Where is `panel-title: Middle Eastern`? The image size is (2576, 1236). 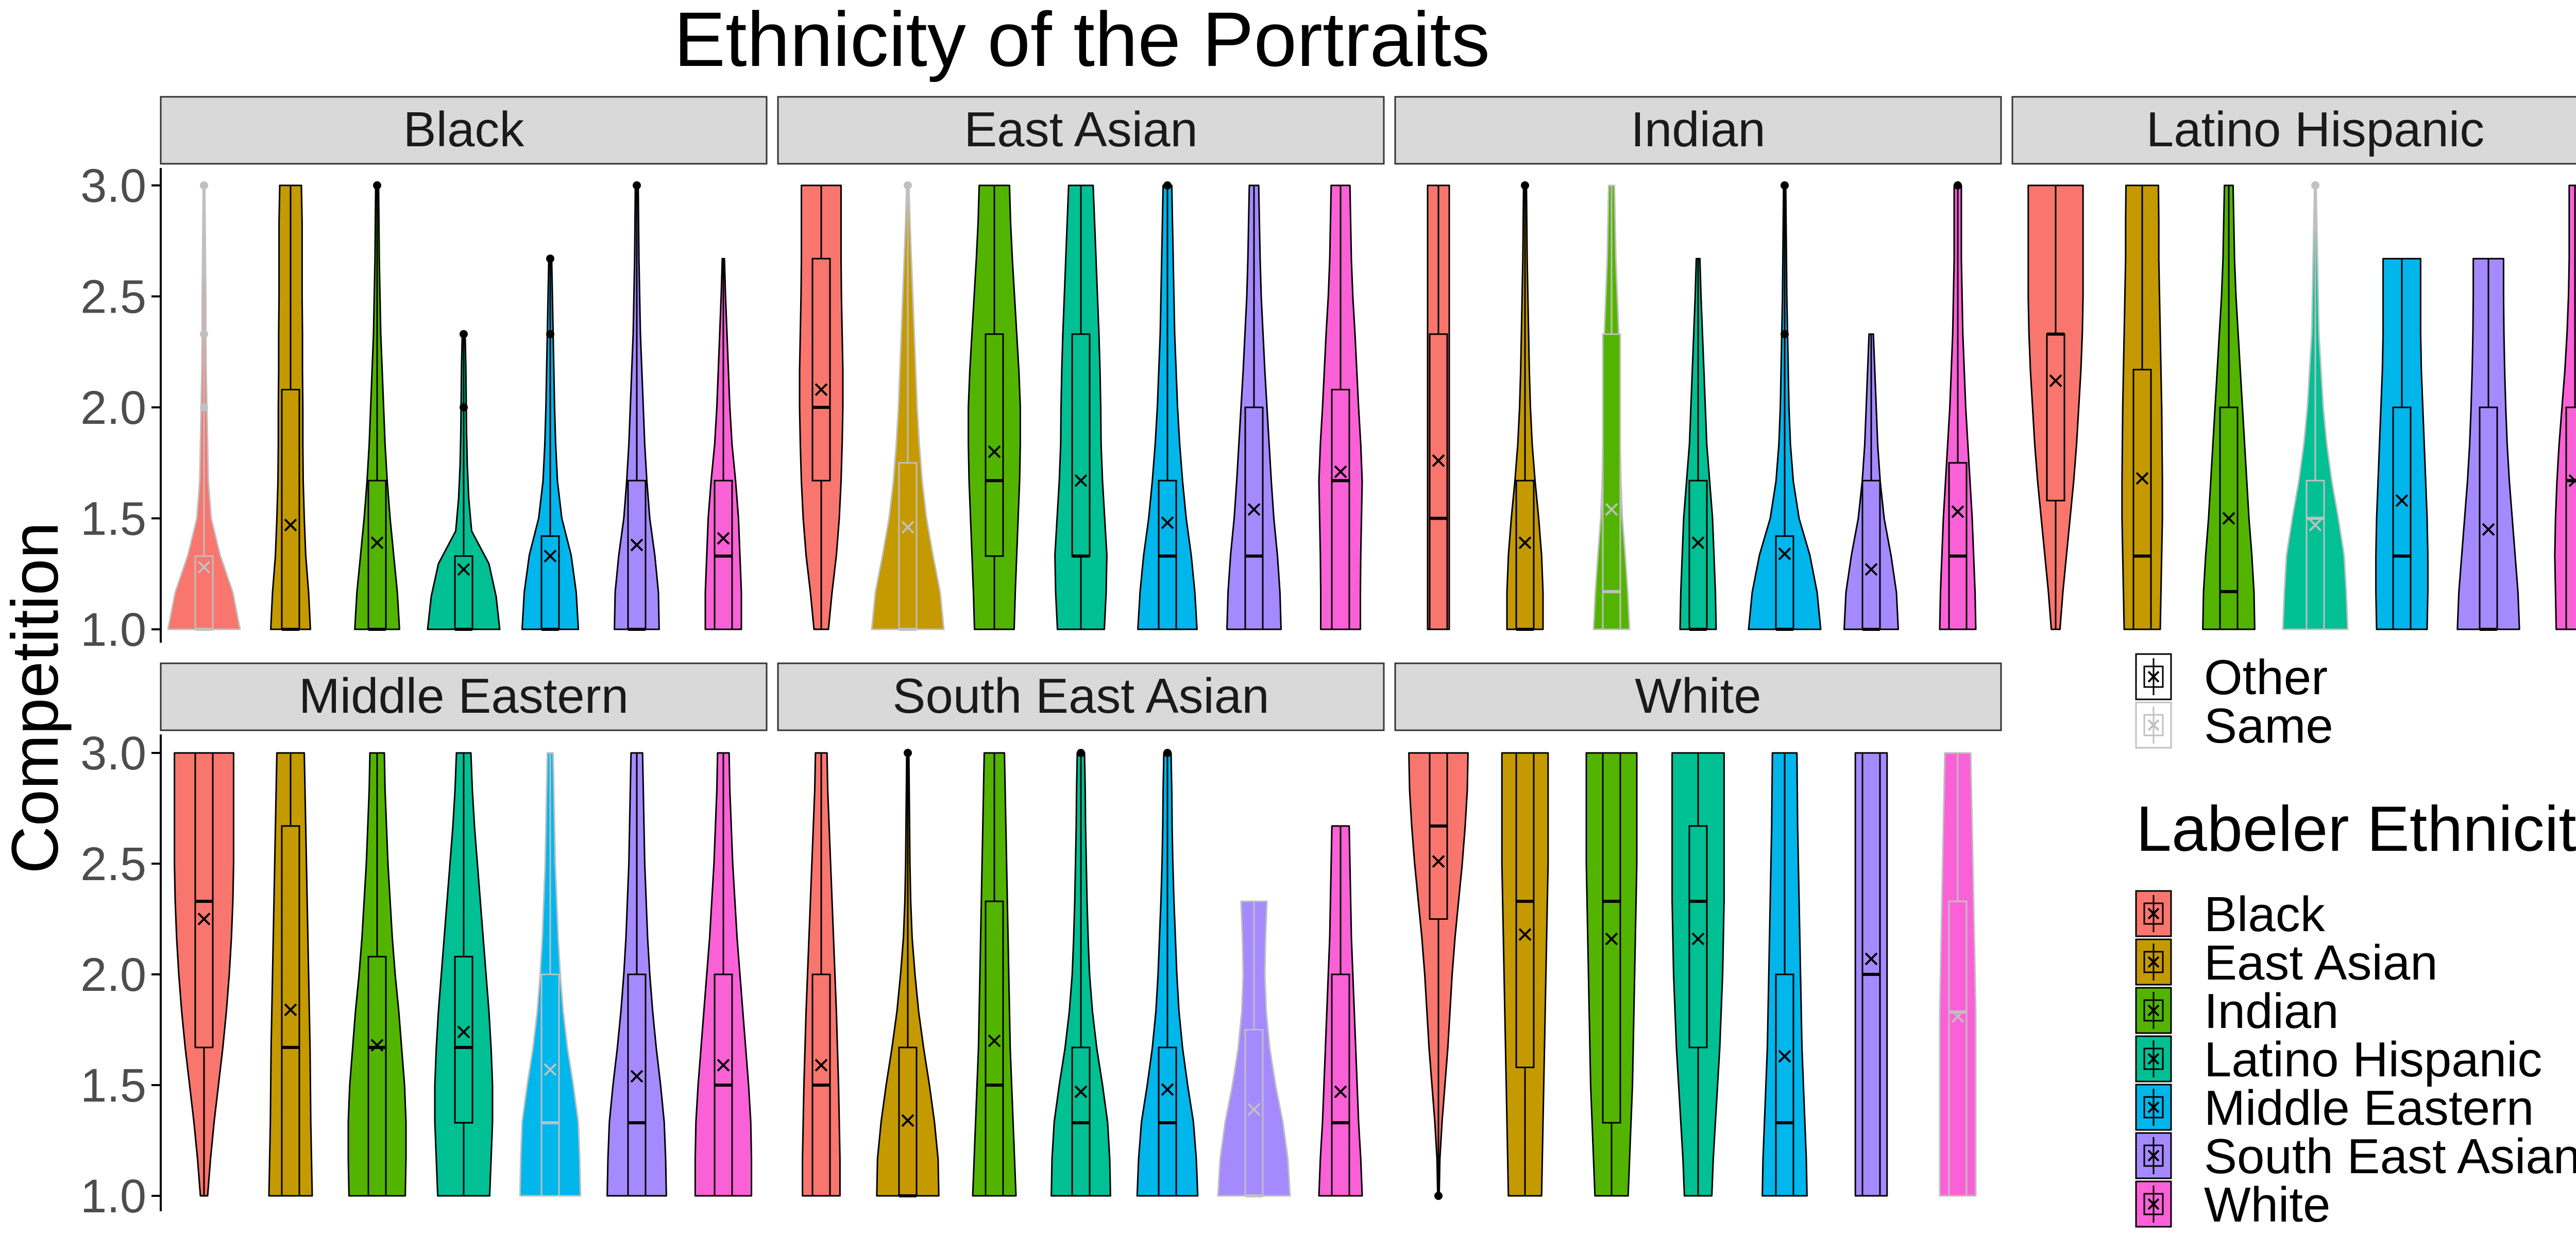 panel-title: Middle Eastern is located at coordinates (464, 696).